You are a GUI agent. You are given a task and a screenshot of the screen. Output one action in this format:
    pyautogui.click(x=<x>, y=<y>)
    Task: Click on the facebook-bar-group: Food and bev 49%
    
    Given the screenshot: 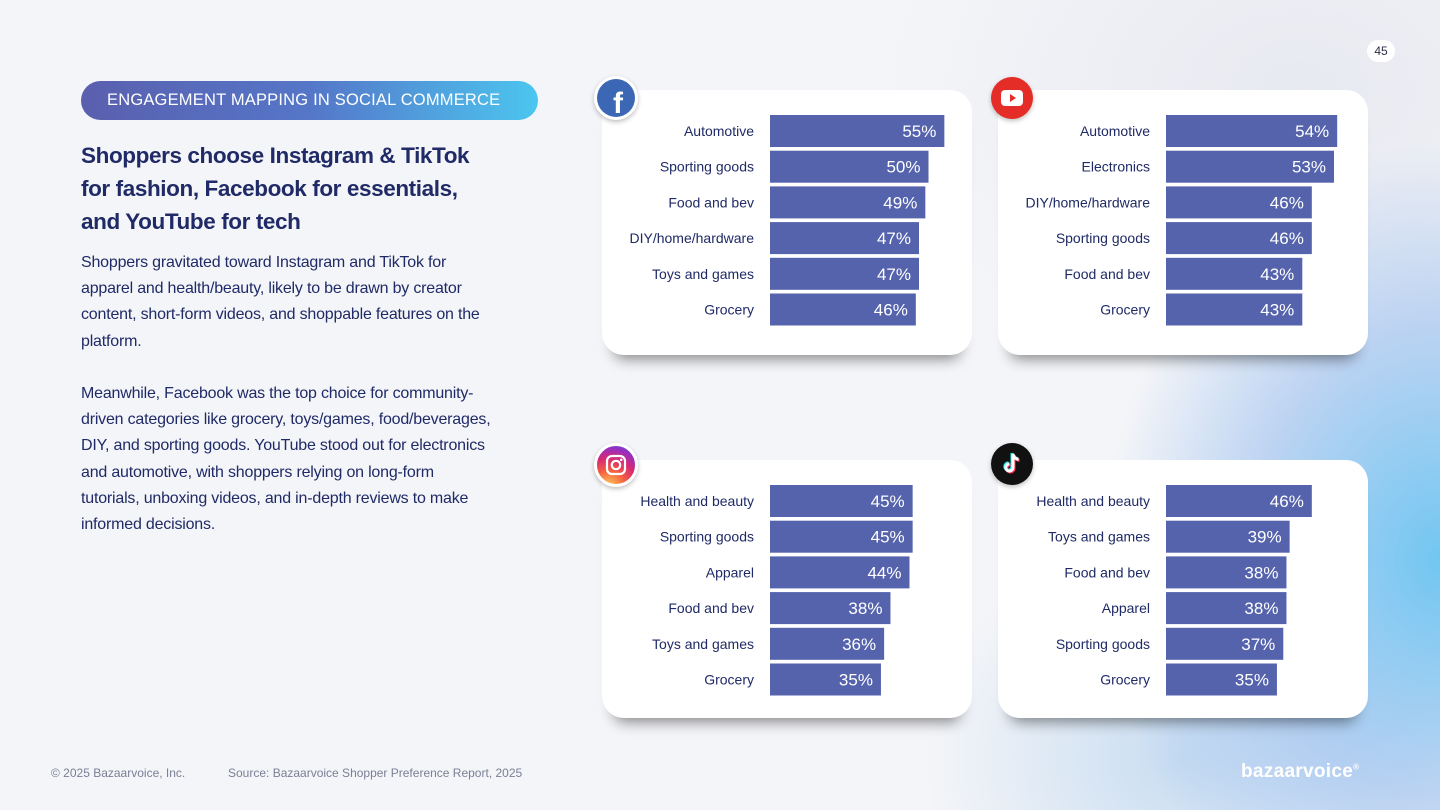 What is the action you would take?
    pyautogui.click(x=797, y=202)
    